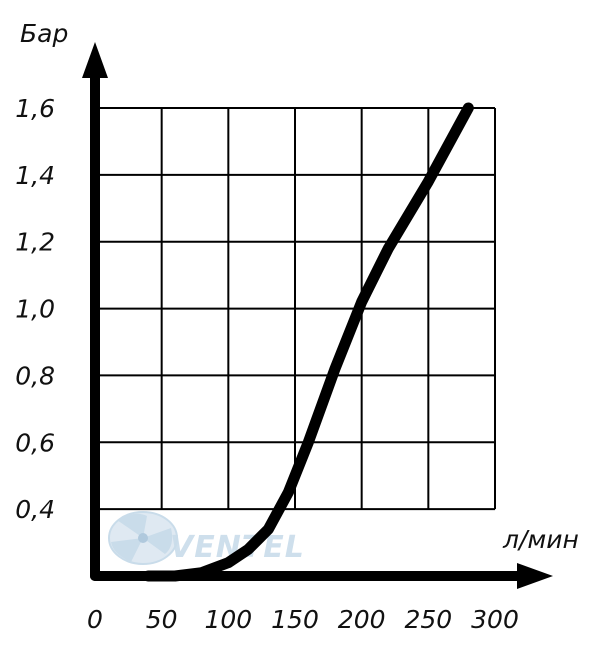  I want to click on y-axis-label: Бар, so click(44, 33).